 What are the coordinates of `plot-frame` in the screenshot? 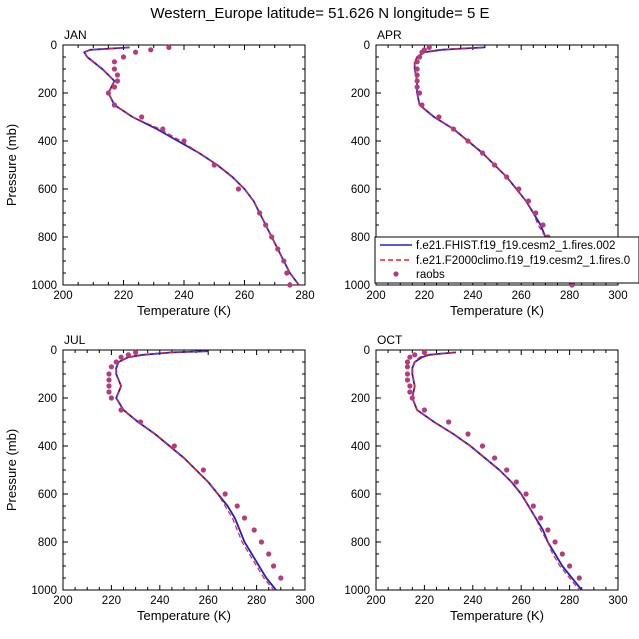 It's located at (184, 165).